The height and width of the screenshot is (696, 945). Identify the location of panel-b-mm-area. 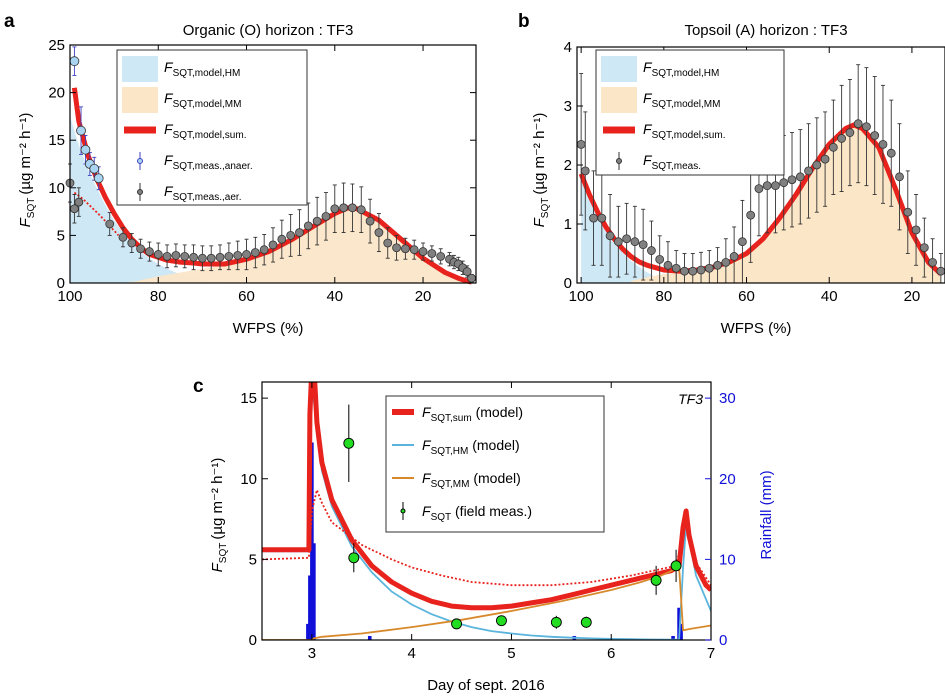
(785, 204).